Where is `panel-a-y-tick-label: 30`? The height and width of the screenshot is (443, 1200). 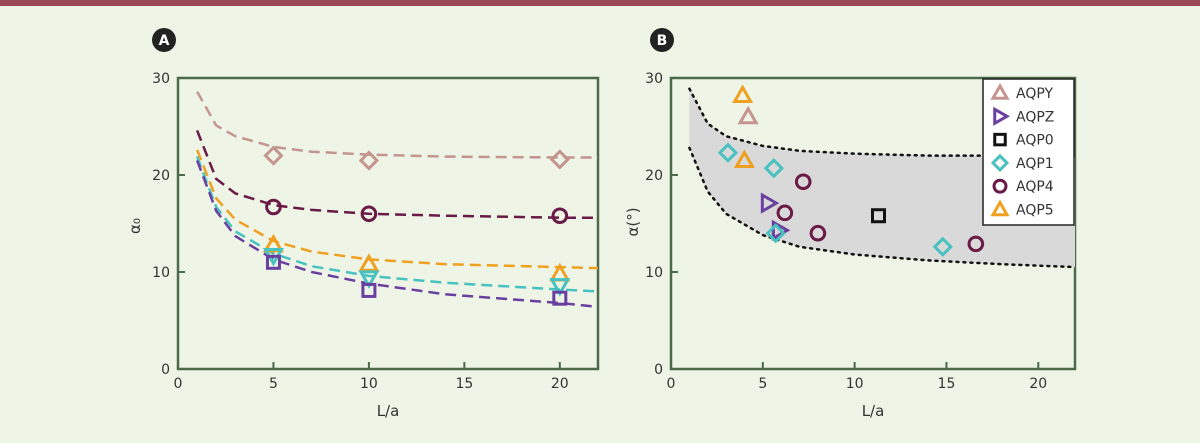 panel-a-y-tick-label: 30 is located at coordinates (161, 79).